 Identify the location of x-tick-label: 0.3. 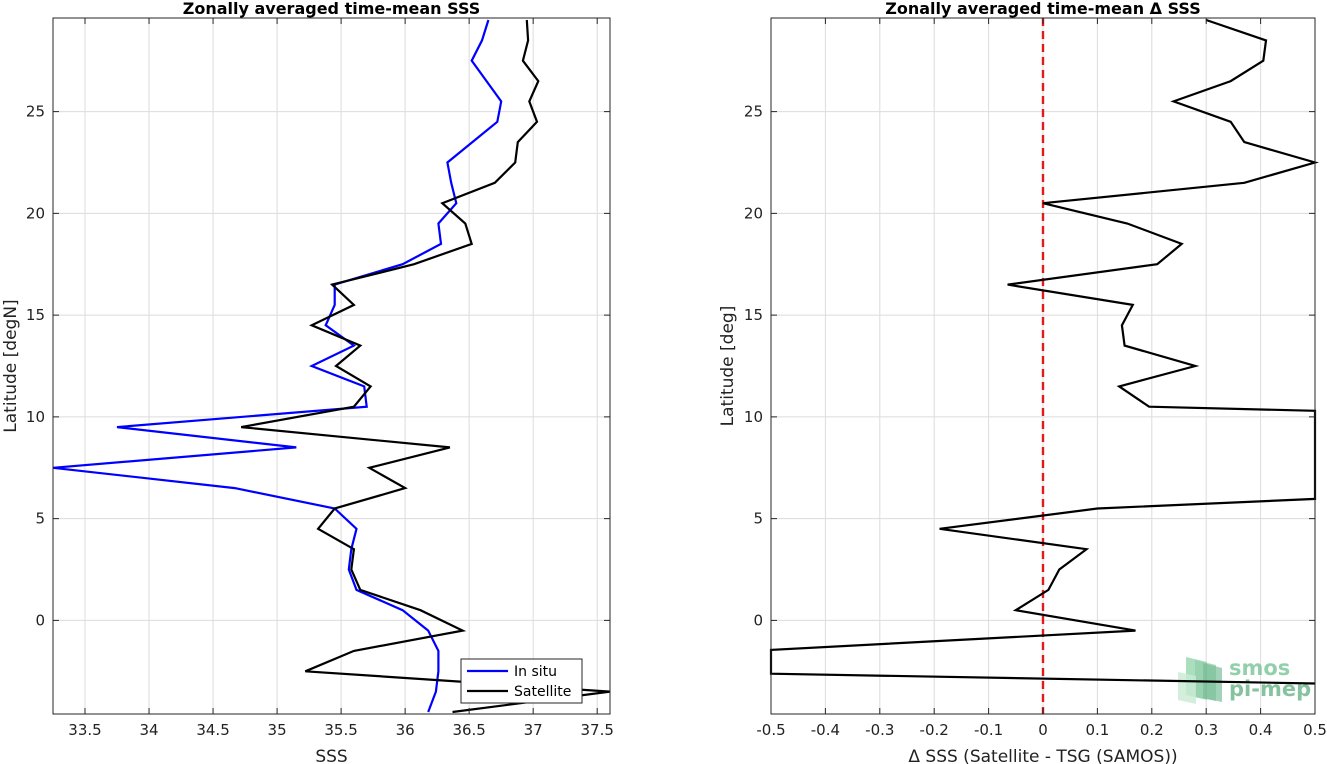
(1206, 730).